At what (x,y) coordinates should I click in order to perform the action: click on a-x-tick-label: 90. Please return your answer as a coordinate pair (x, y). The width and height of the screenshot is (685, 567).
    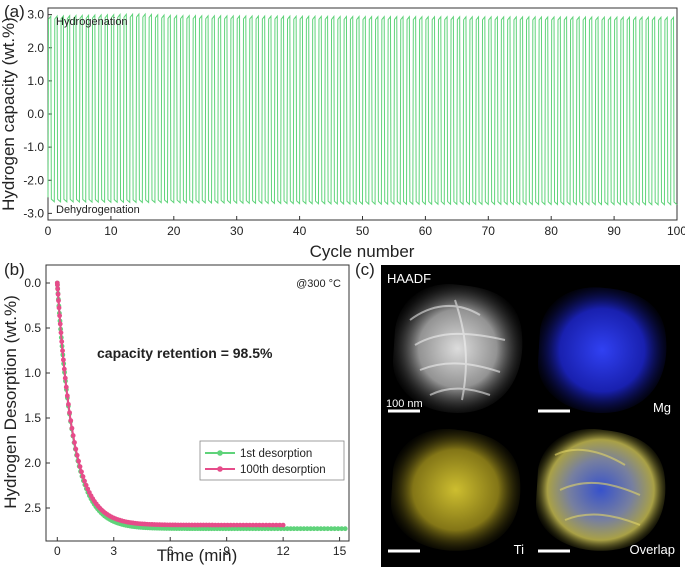
    Looking at the image, I should click on (614, 231).